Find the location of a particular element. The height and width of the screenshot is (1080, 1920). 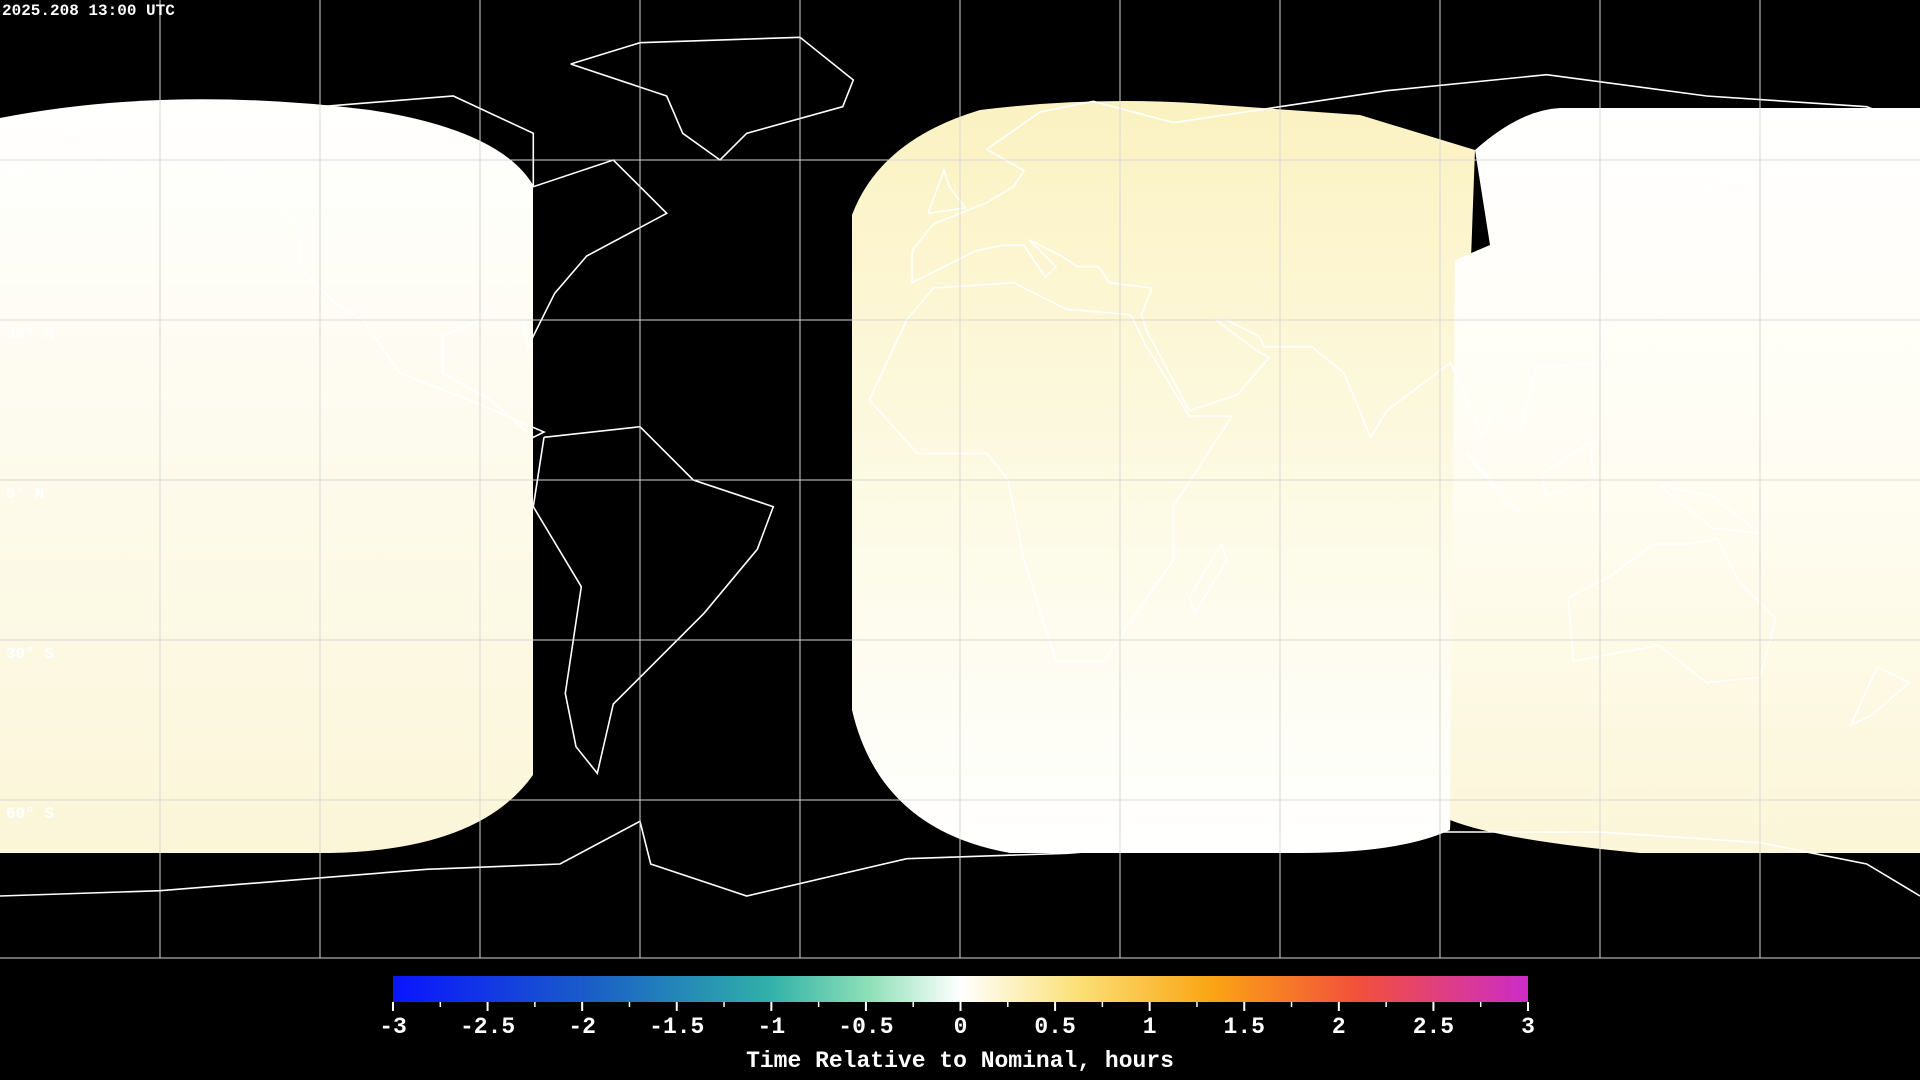

lat-label: 60° S is located at coordinates (30, 814).